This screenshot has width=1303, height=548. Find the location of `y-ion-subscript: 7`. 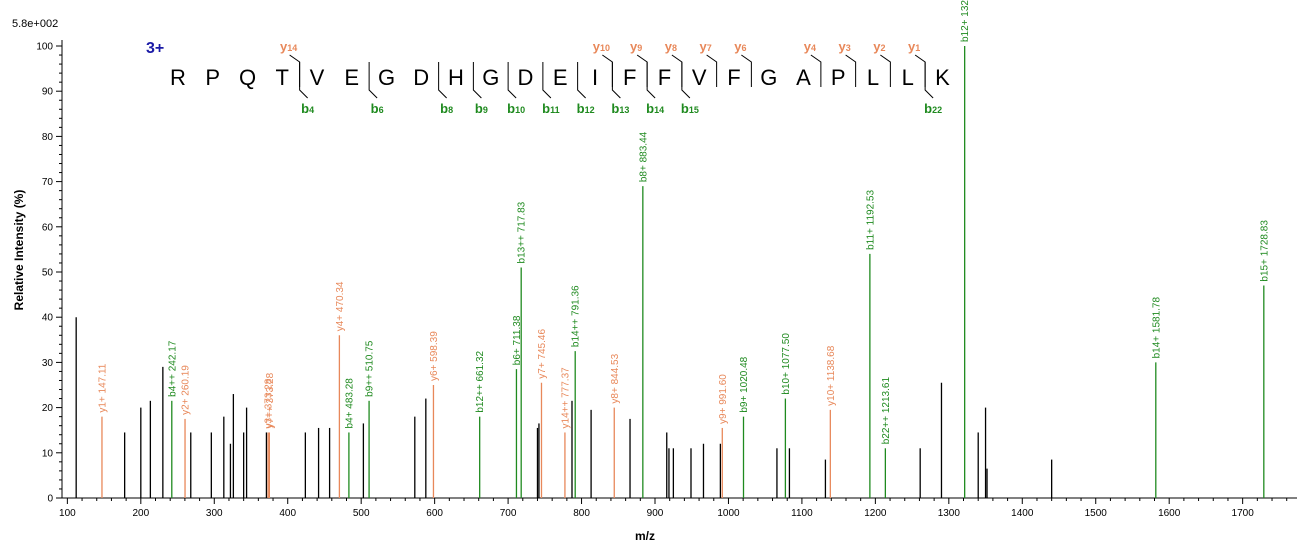

y-ion-subscript: 7 is located at coordinates (709, 48).